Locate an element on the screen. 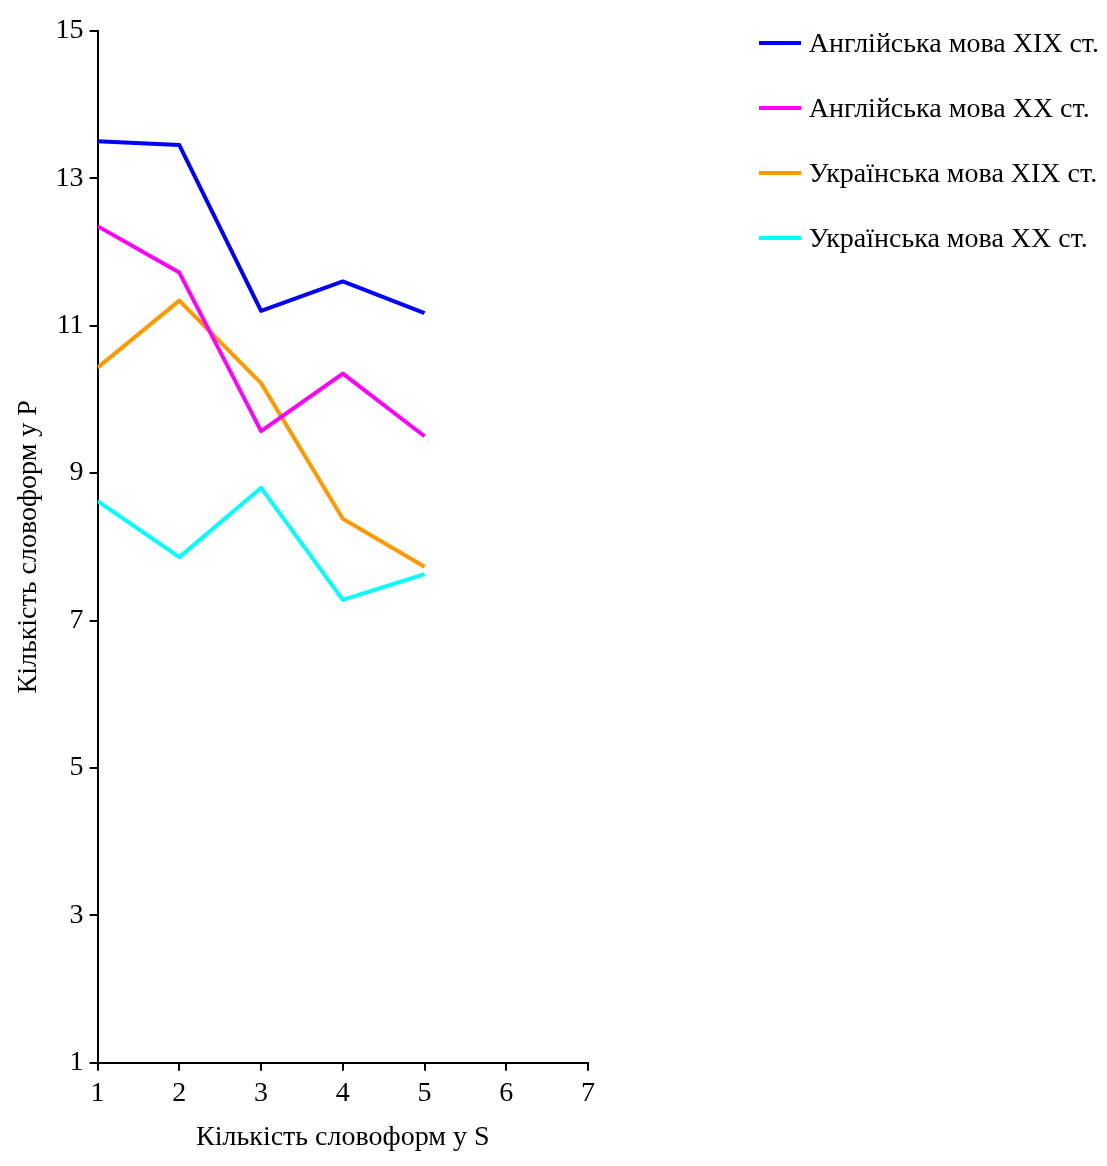 This screenshot has height=1166, width=1107. x-tick-label: 3 is located at coordinates (261, 1091).